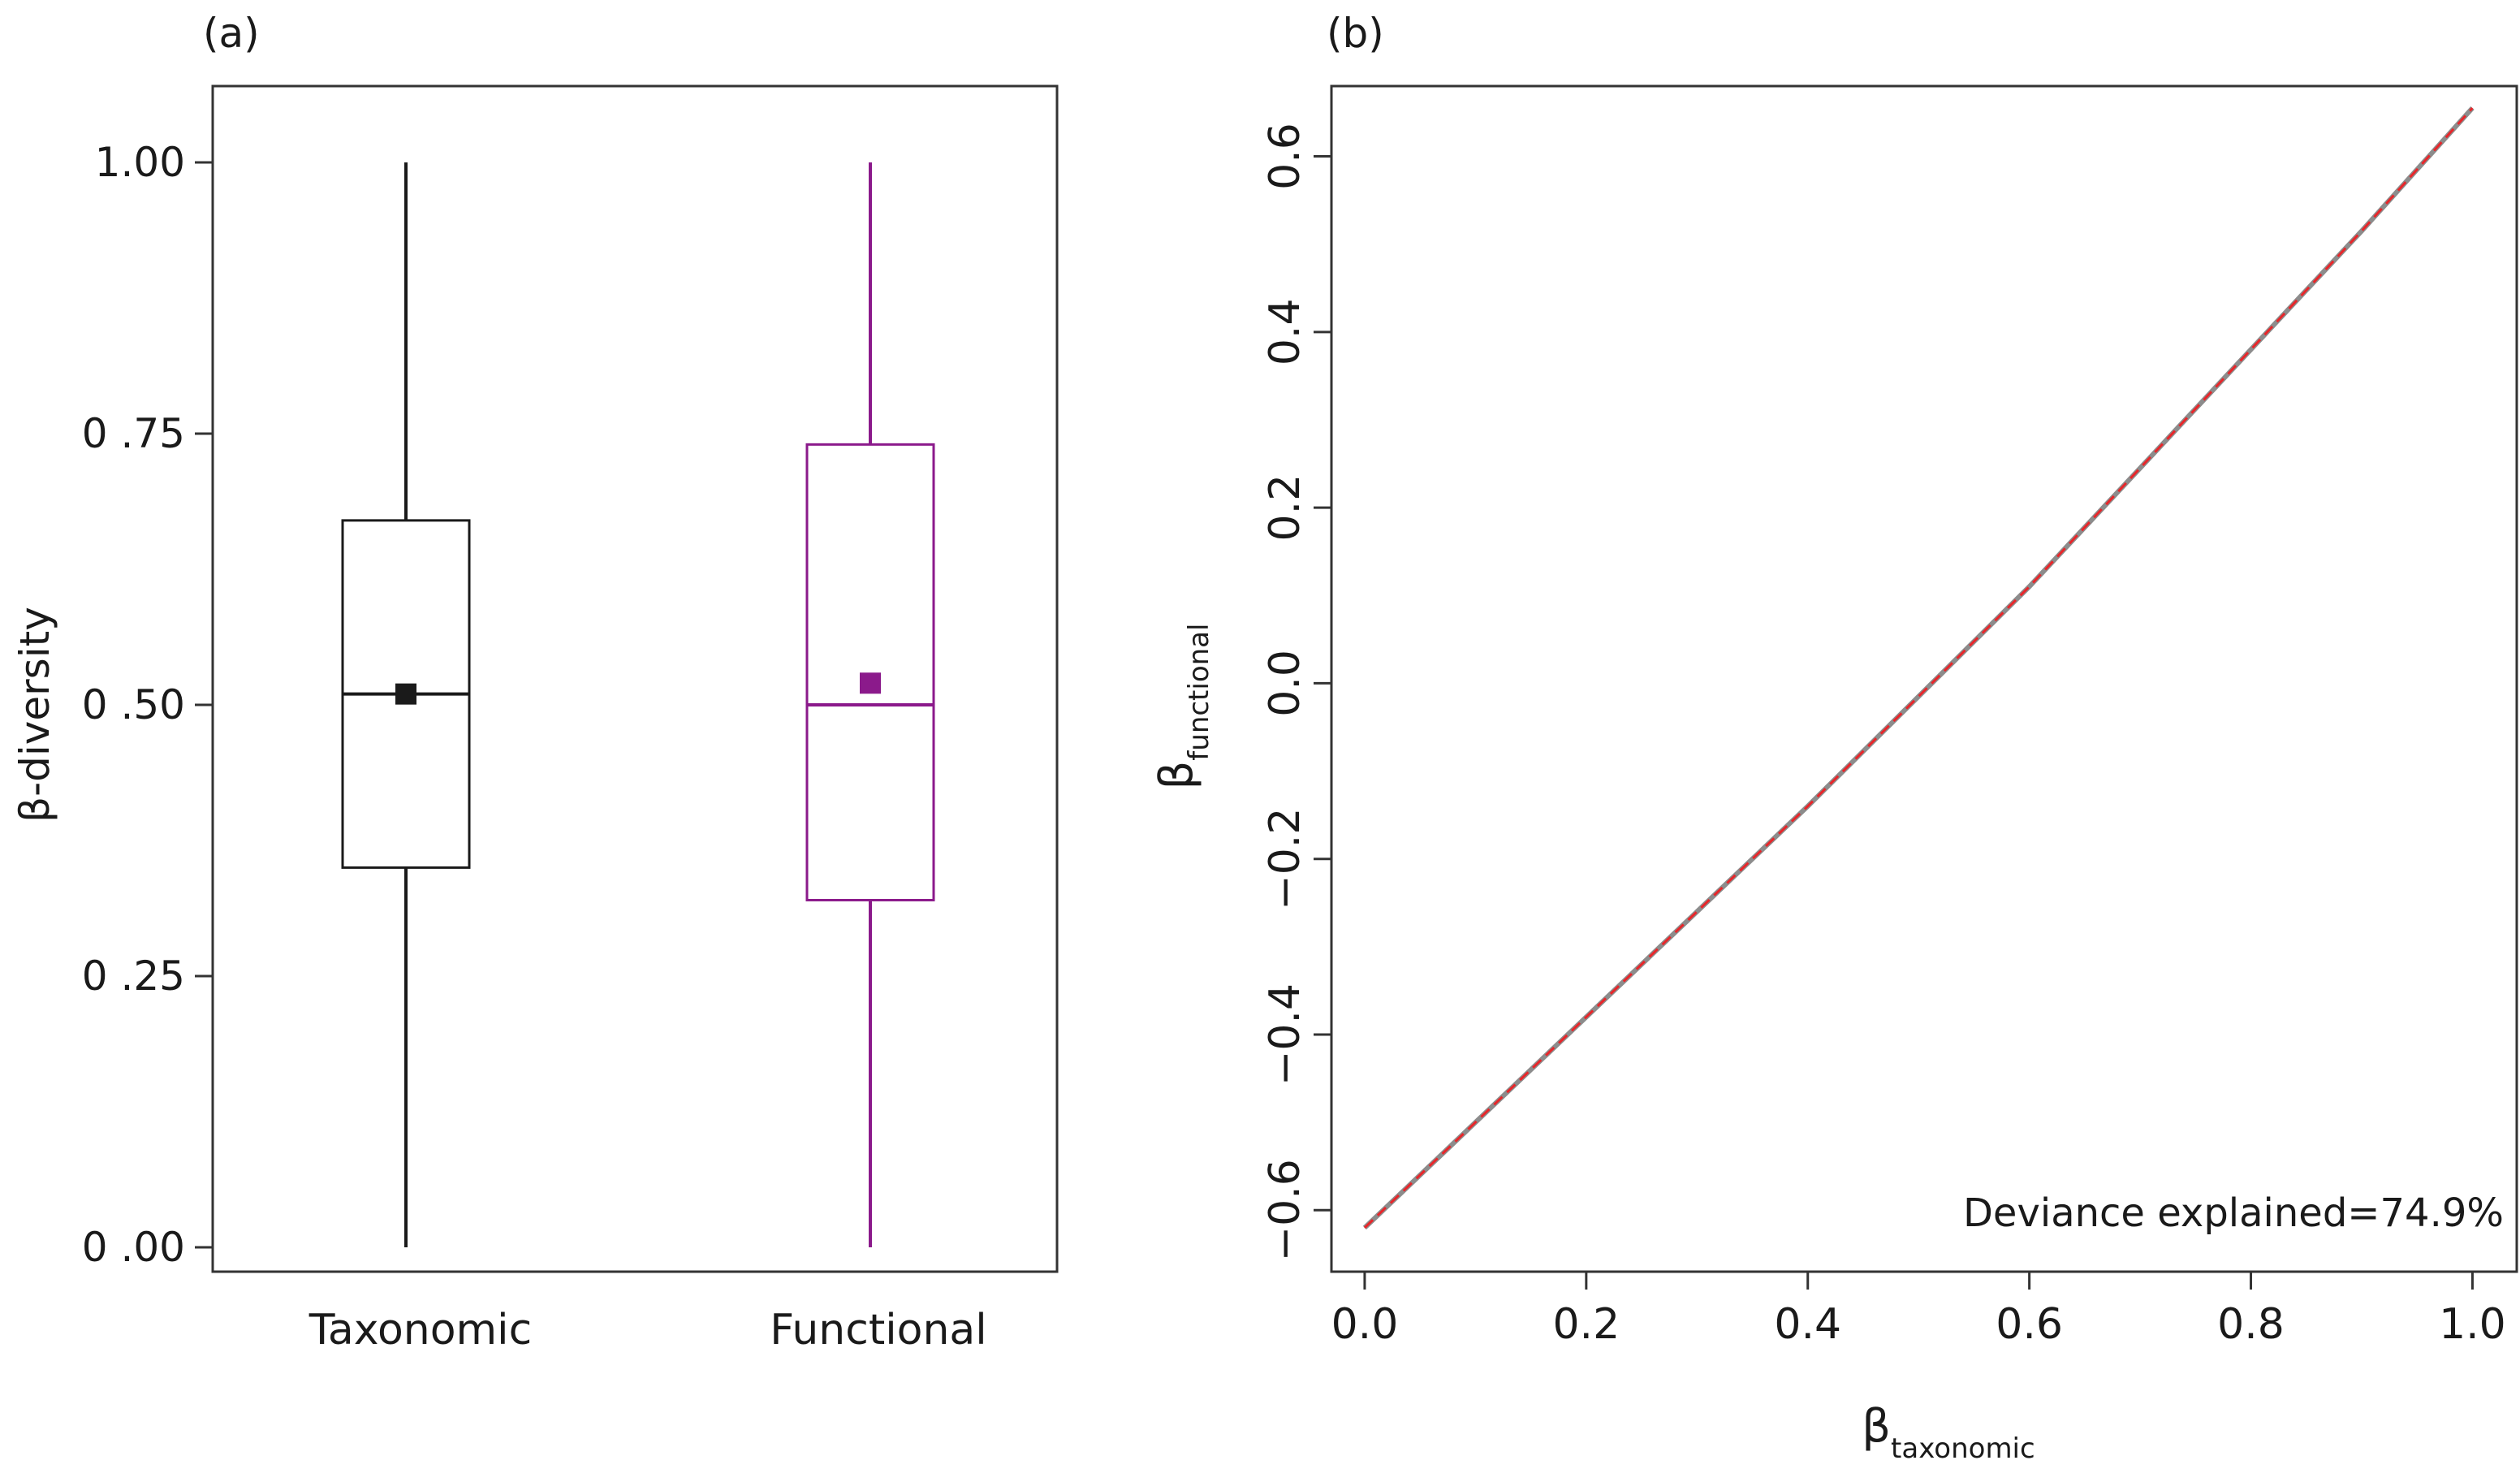 Image resolution: width=2520 pixels, height=1469 pixels. What do you see at coordinates (648, 1330) in the screenshot?
I see `panel-a-x-axis: Taxonomic Functional` at bounding box center [648, 1330].